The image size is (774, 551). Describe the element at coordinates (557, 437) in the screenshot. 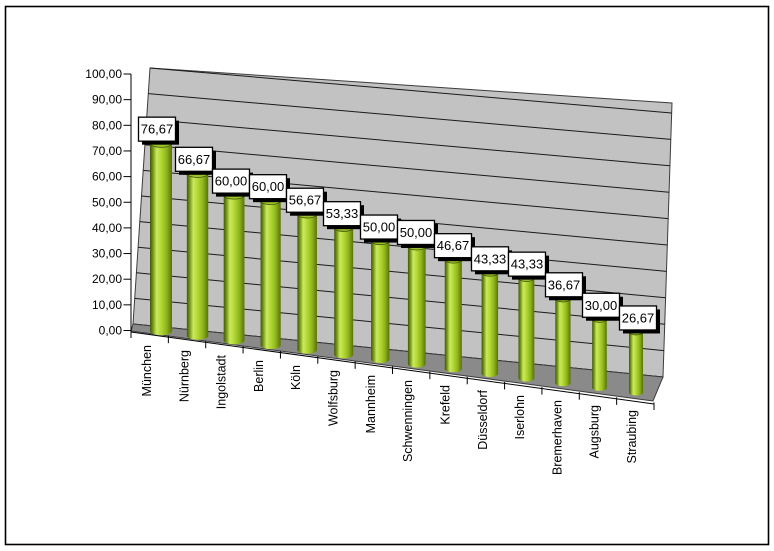

I see `category-label: Bremerhaven` at that location.